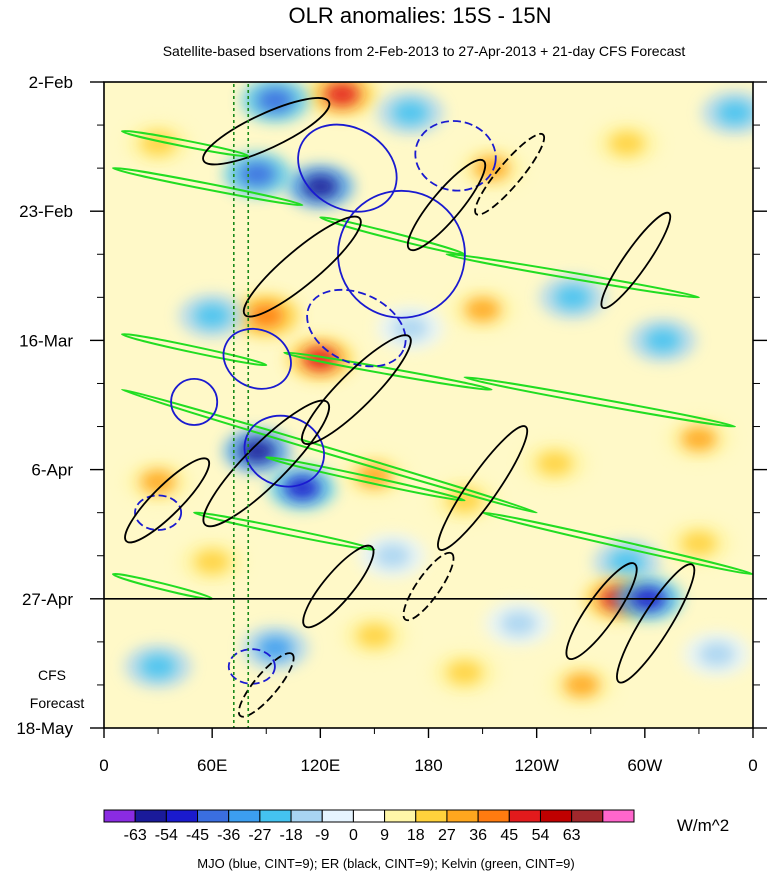 This screenshot has width=772, height=878. What do you see at coordinates (259, 835) in the screenshot?
I see `colorbar-label: -27` at bounding box center [259, 835].